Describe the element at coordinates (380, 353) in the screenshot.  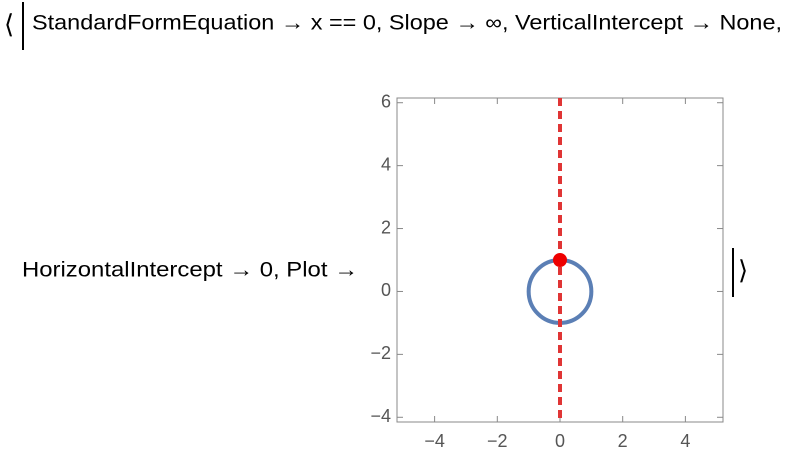
I see `y-tick-label: −2` at that location.